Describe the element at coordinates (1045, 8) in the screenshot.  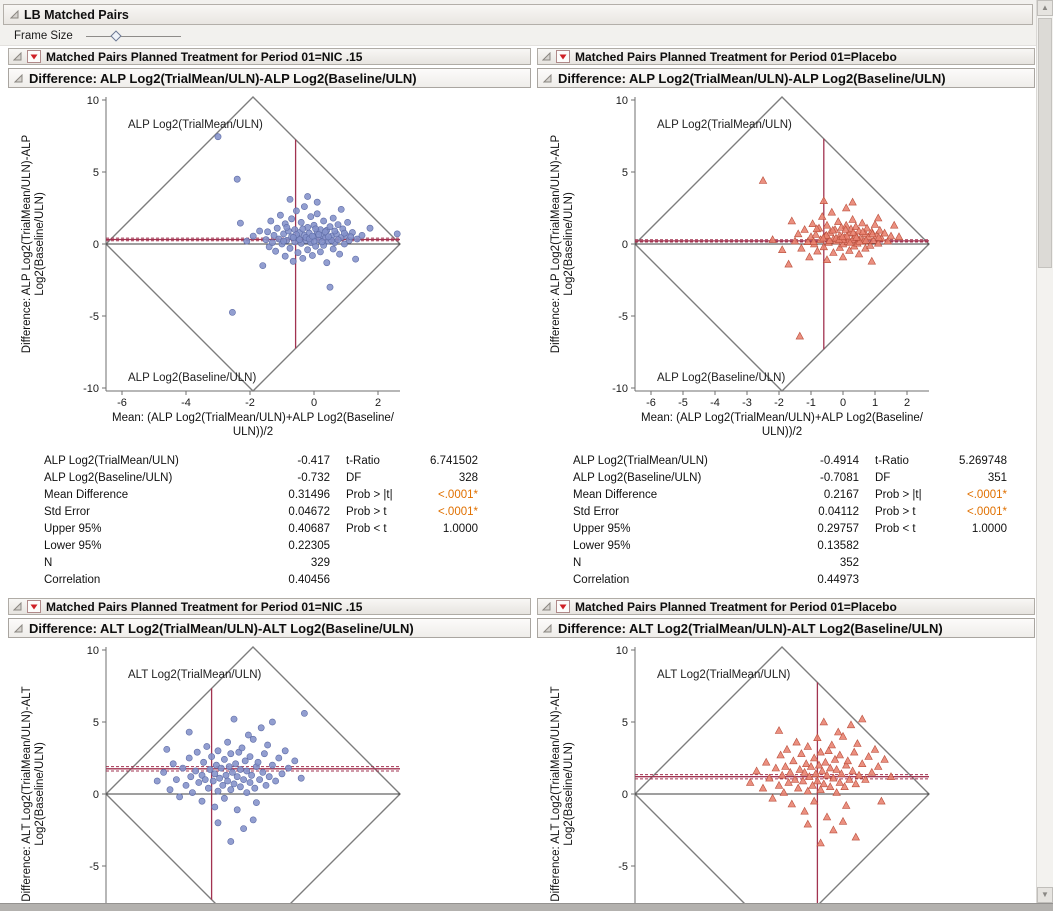
I see `scroll-up-arrow-icon: ▲` at that location.